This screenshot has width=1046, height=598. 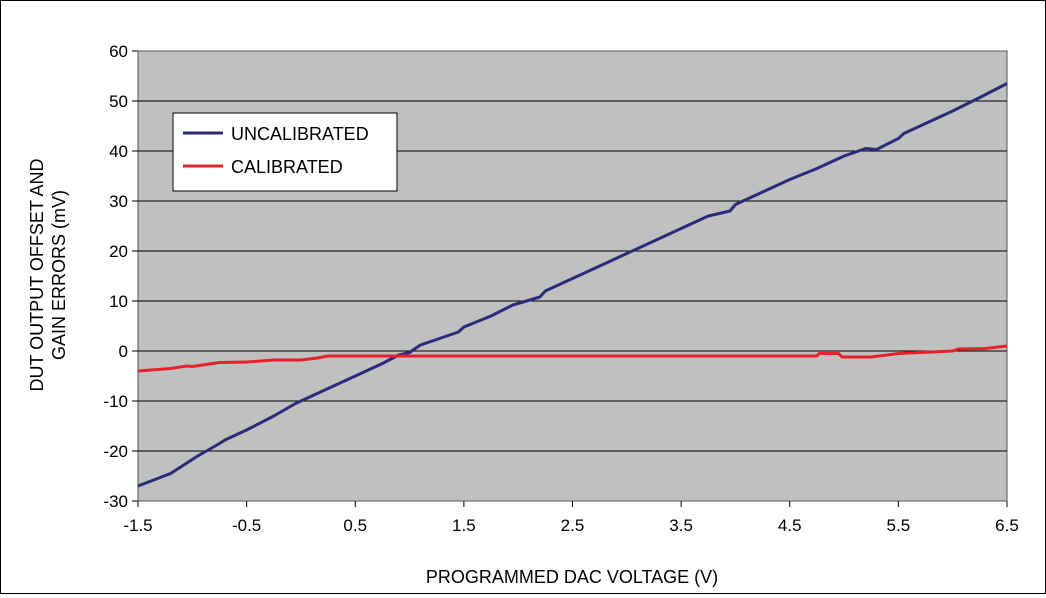 I want to click on x-tick-label: 2.5, so click(x=573, y=525).